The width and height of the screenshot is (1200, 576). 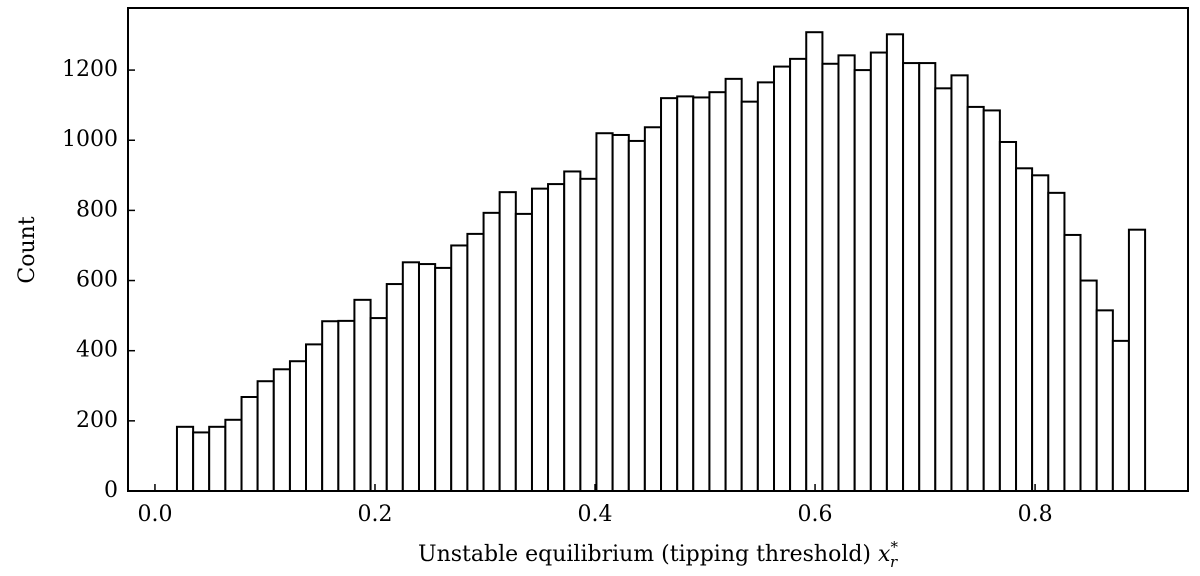 What do you see at coordinates (815, 514) in the screenshot?
I see `x-tick-label: 0.6` at bounding box center [815, 514].